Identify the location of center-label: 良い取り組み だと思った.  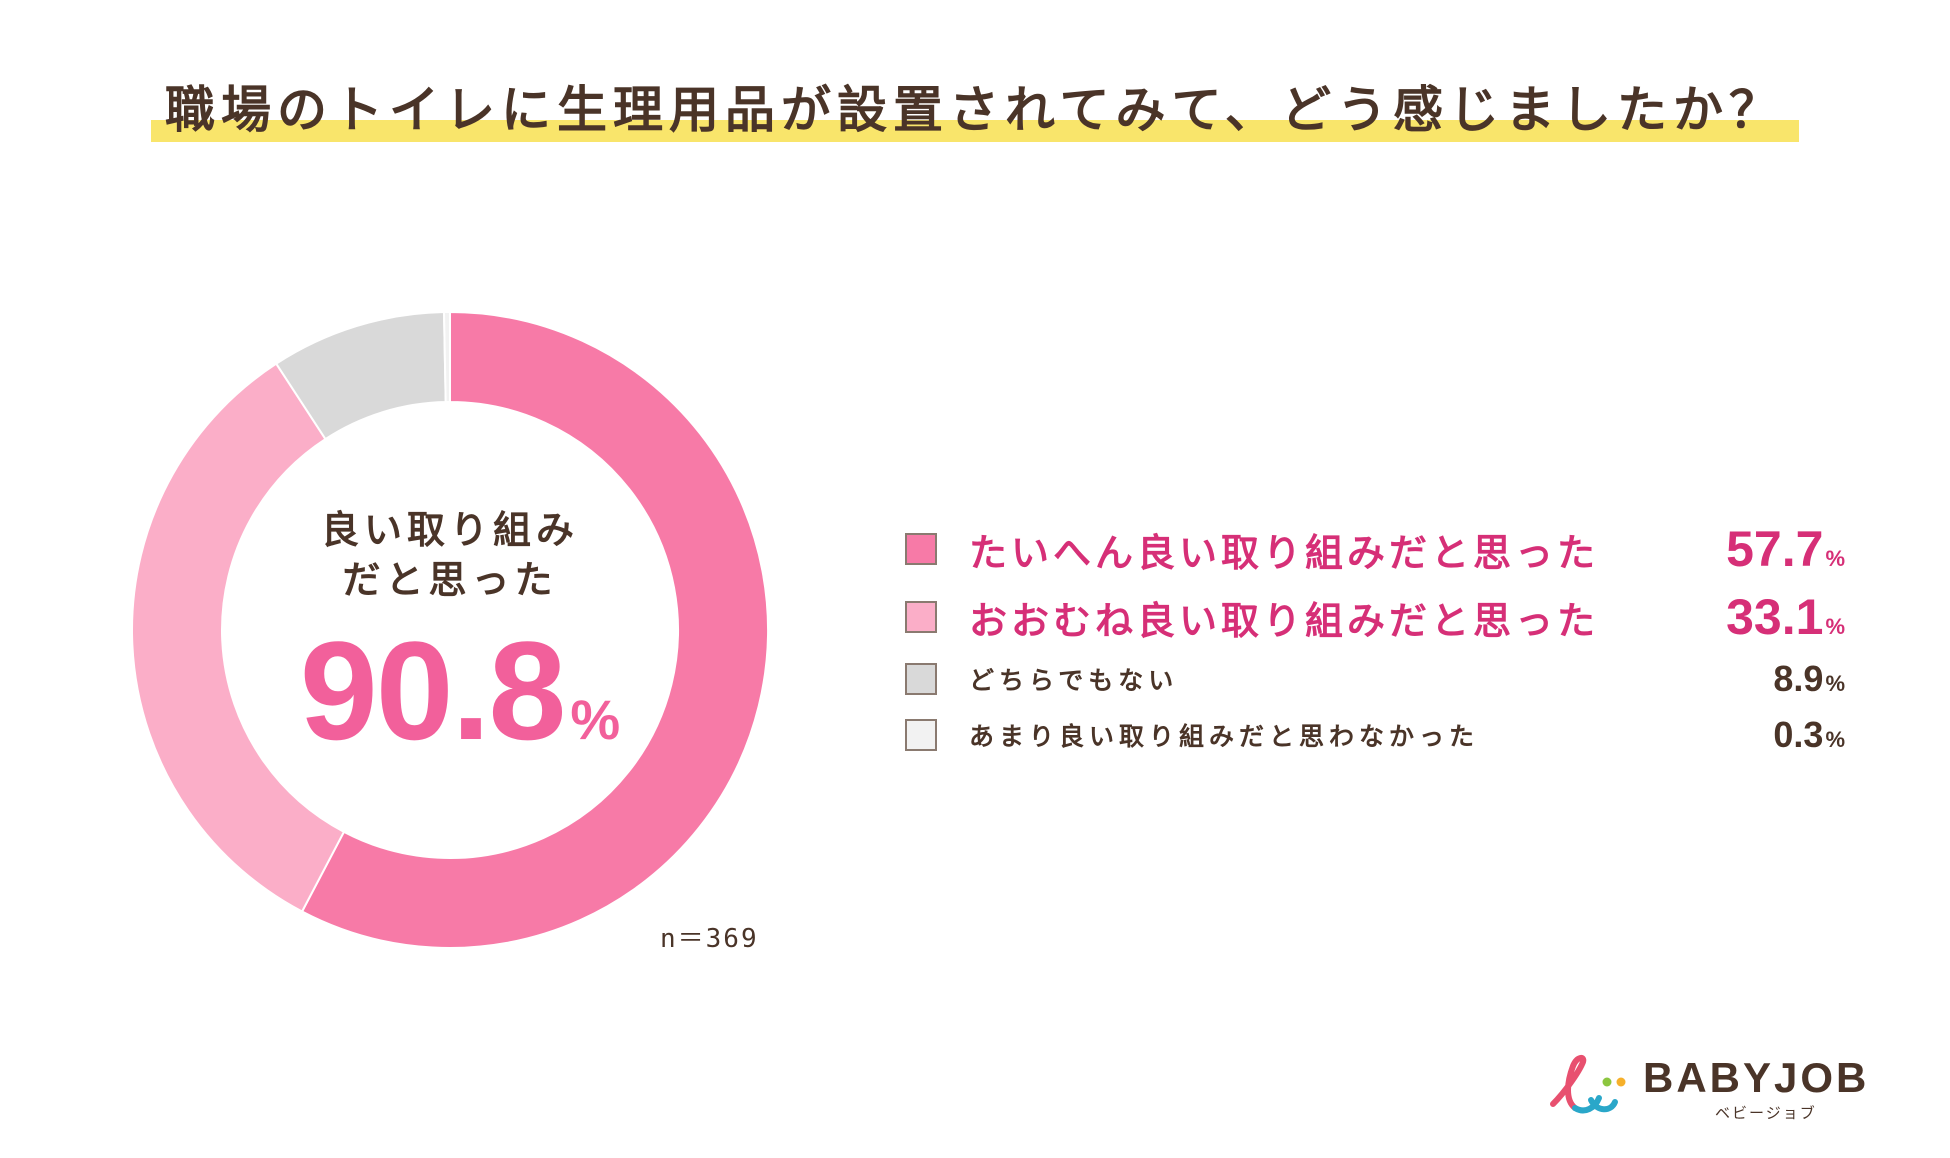
(450, 555).